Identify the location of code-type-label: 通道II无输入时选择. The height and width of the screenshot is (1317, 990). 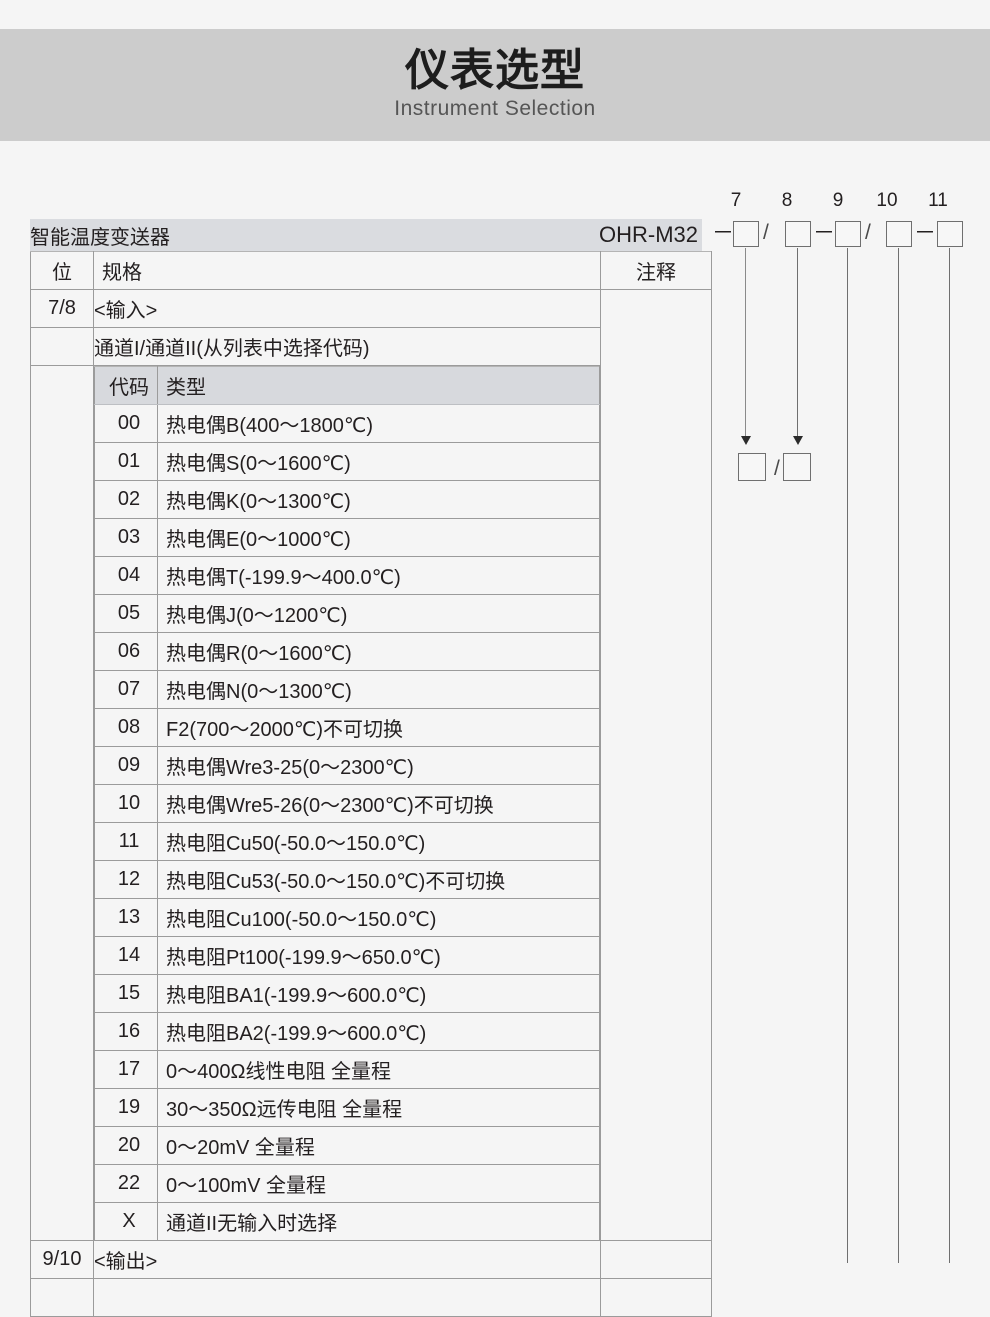
(378, 1221).